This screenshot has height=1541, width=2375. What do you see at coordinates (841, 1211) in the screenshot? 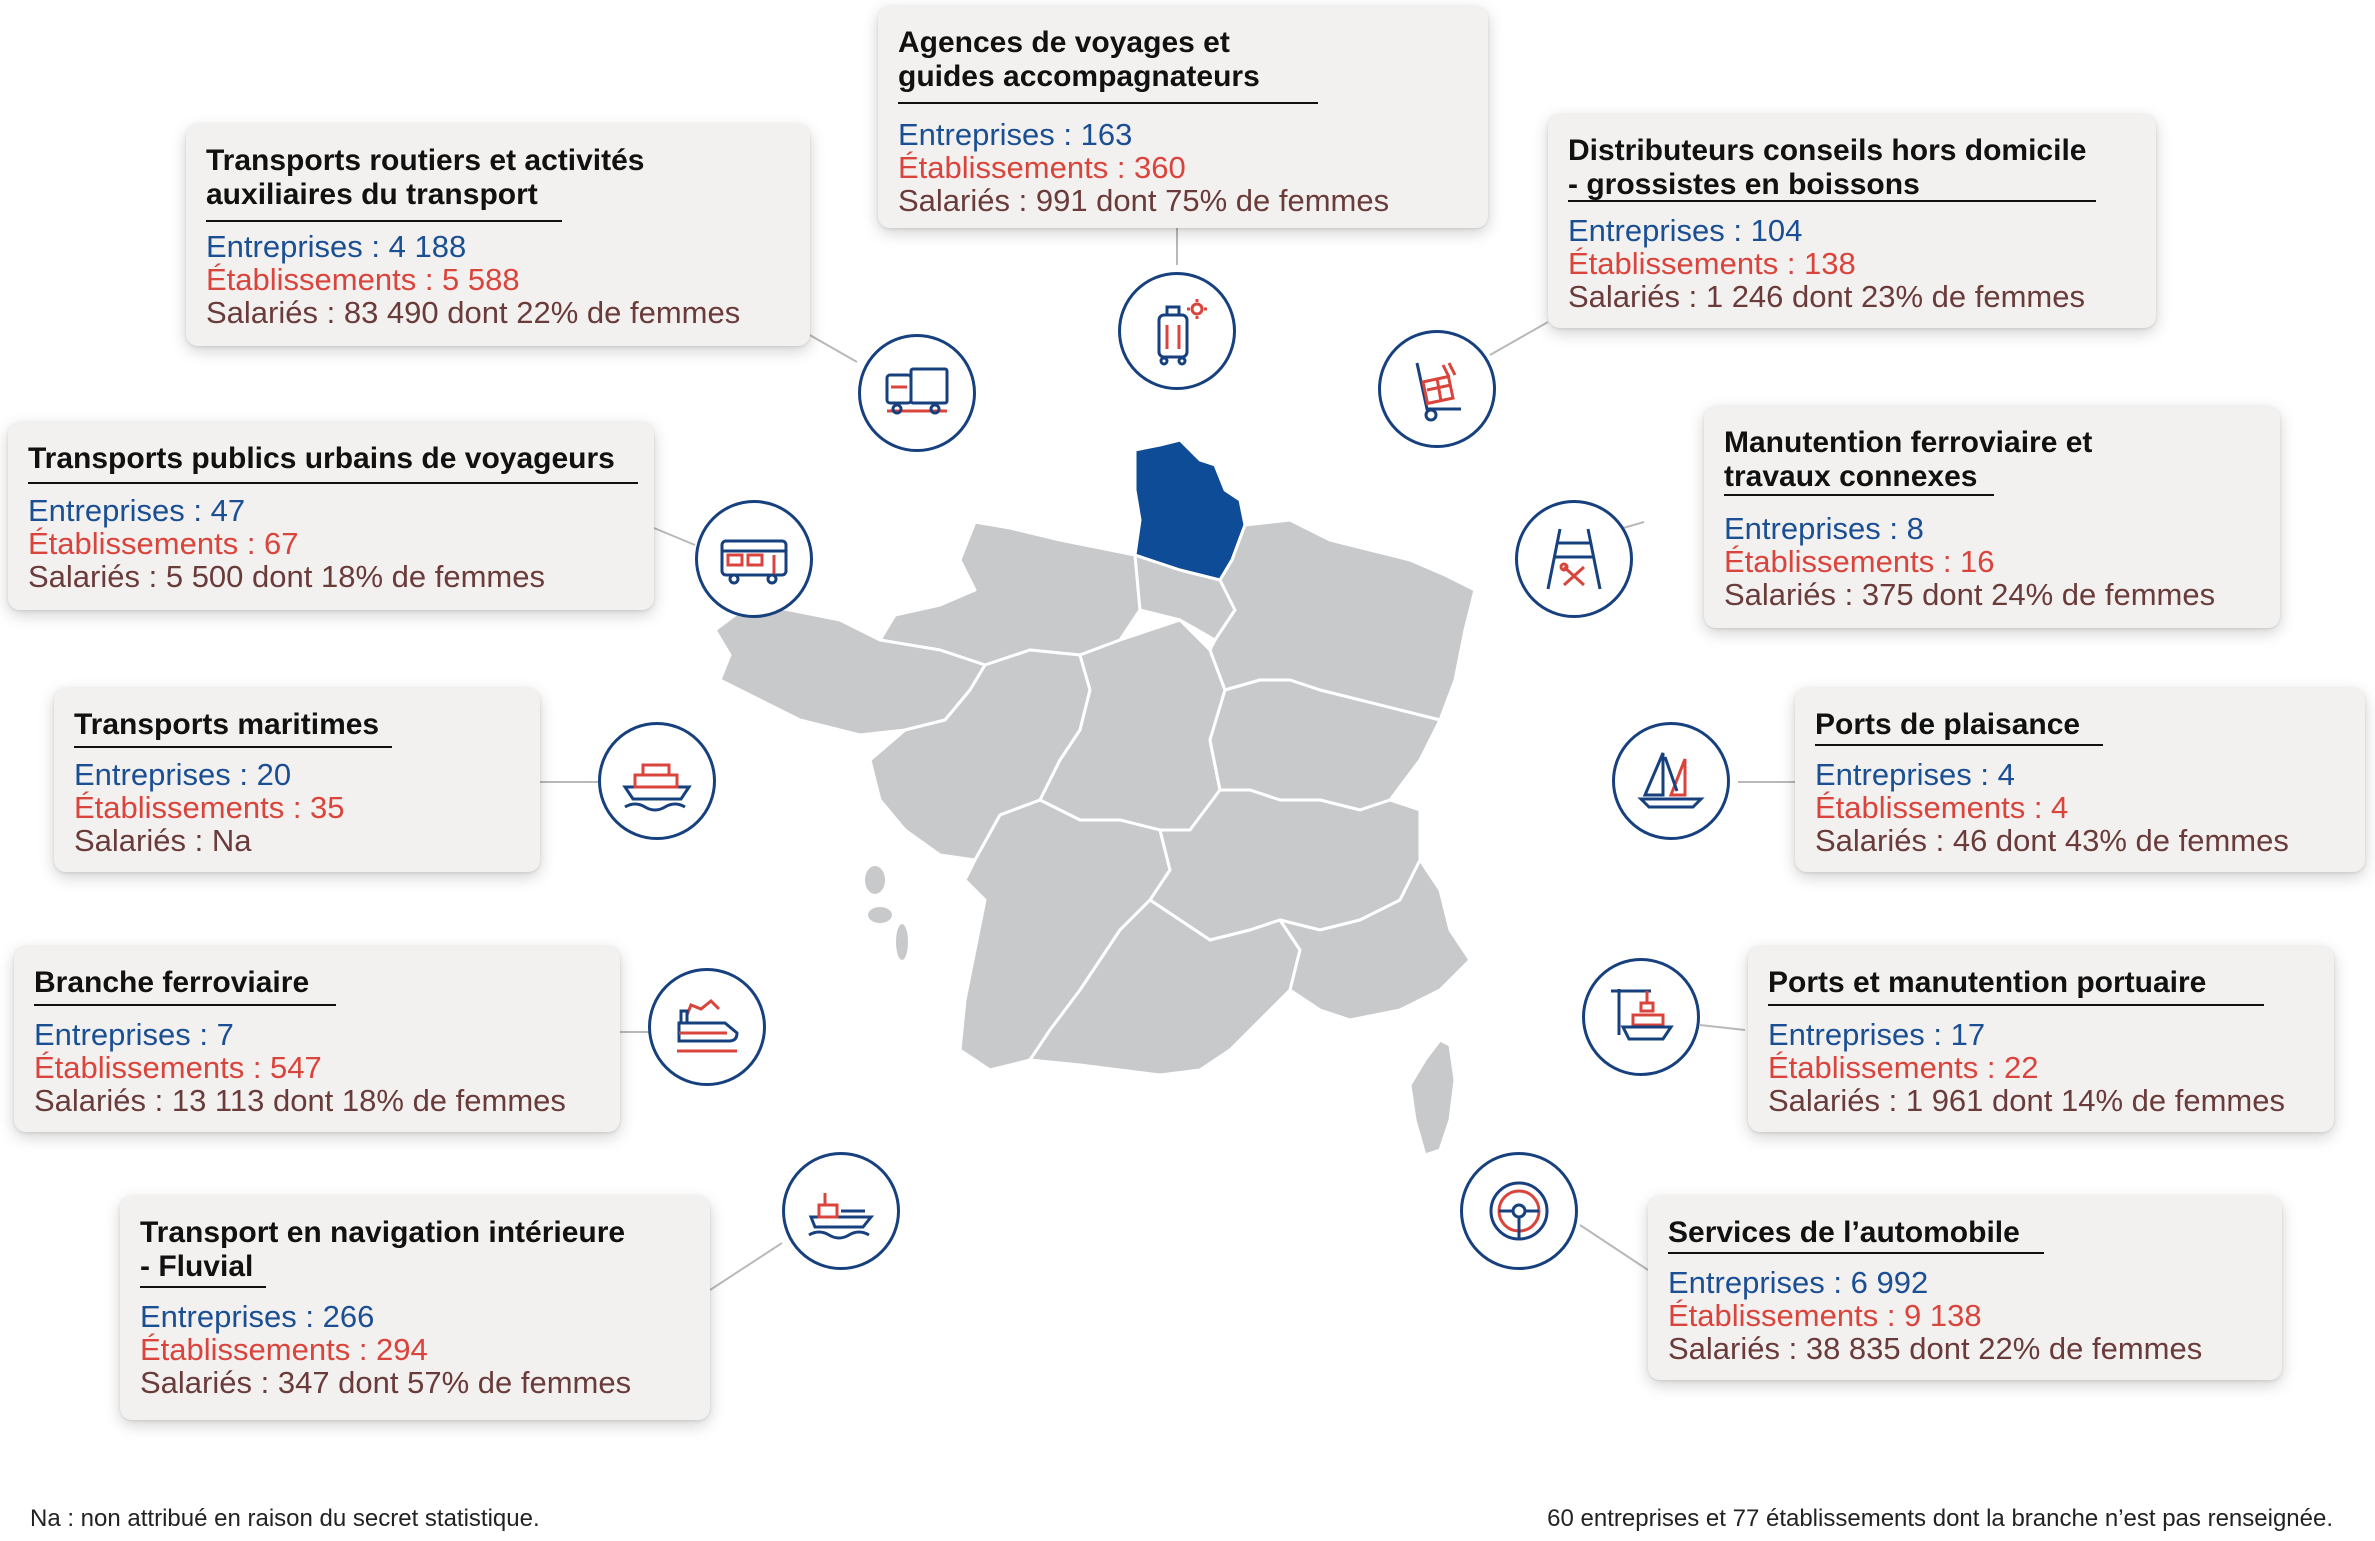
I see `barge-icon` at bounding box center [841, 1211].